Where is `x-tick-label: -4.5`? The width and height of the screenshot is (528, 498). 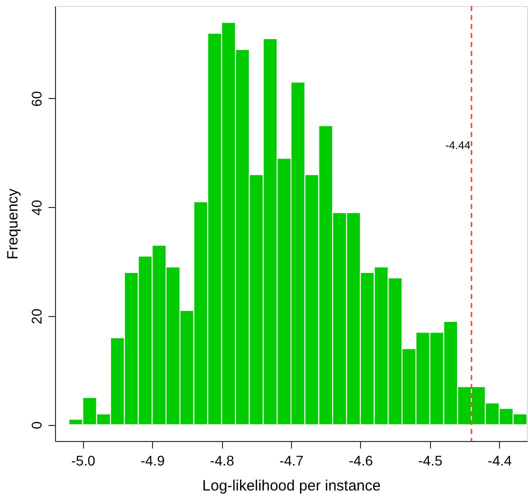 x-tick-label: -4.5 is located at coordinates (430, 460).